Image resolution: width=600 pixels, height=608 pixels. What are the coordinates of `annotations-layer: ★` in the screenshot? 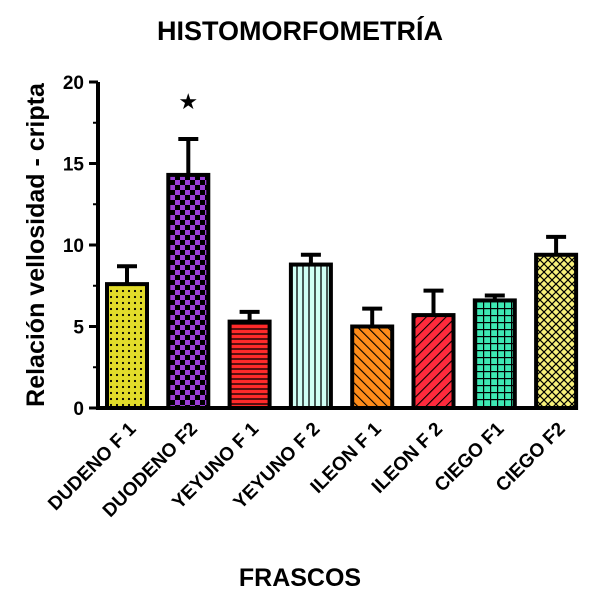 It's located at (188, 102).